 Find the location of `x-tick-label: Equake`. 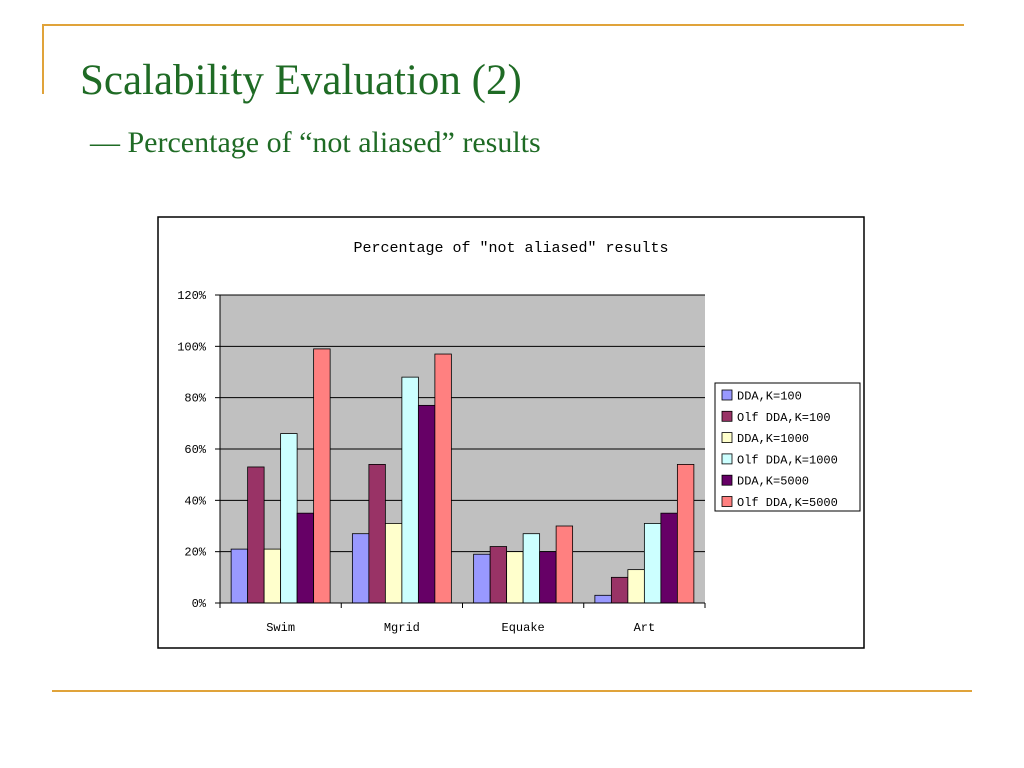

x-tick-label: Equake is located at coordinates (523, 628).